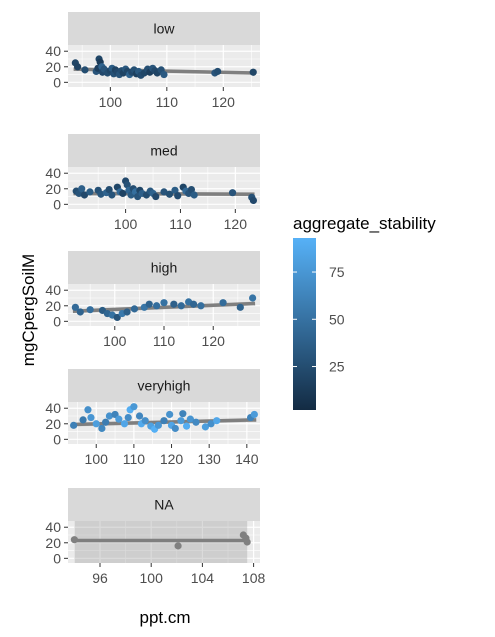 This screenshot has width=495, height=637. Describe the element at coordinates (254, 578) in the screenshot. I see `x-tick-label: 108` at that location.